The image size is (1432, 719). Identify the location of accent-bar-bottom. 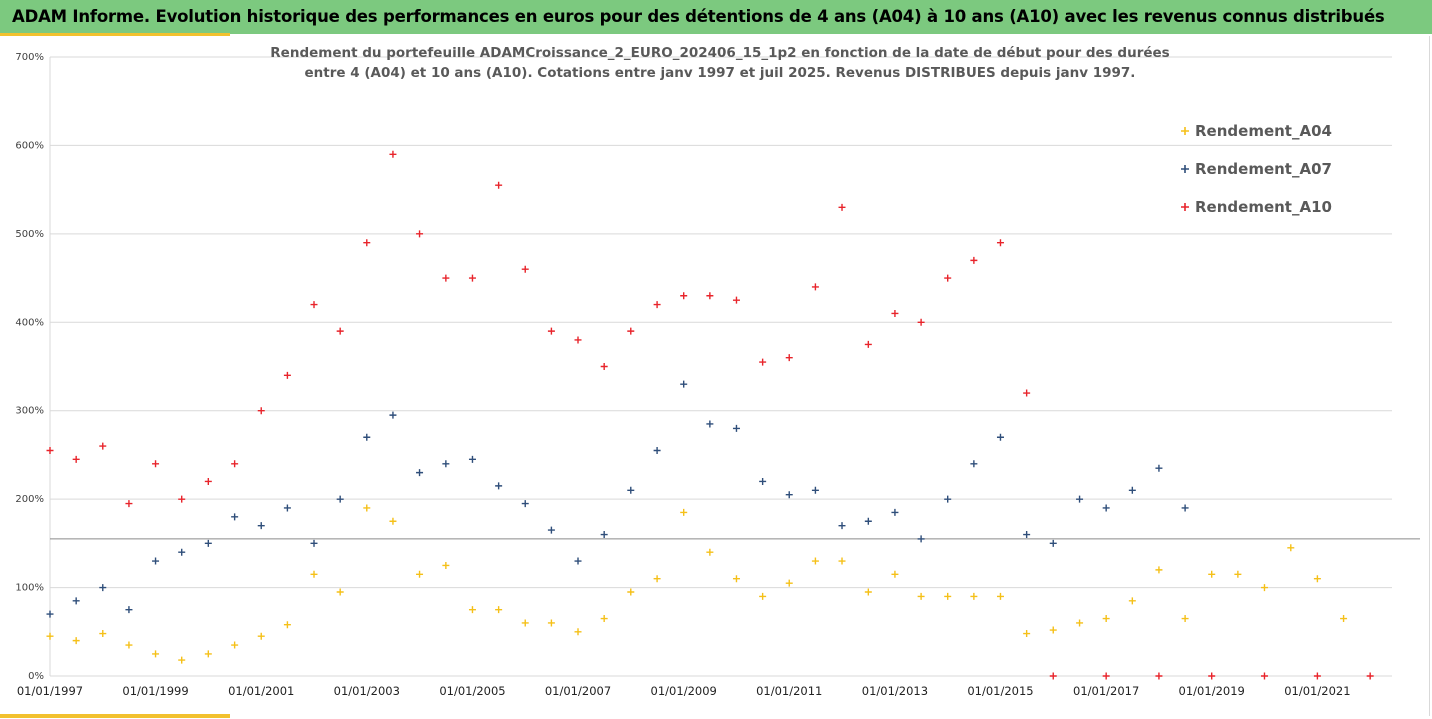
(115, 716).